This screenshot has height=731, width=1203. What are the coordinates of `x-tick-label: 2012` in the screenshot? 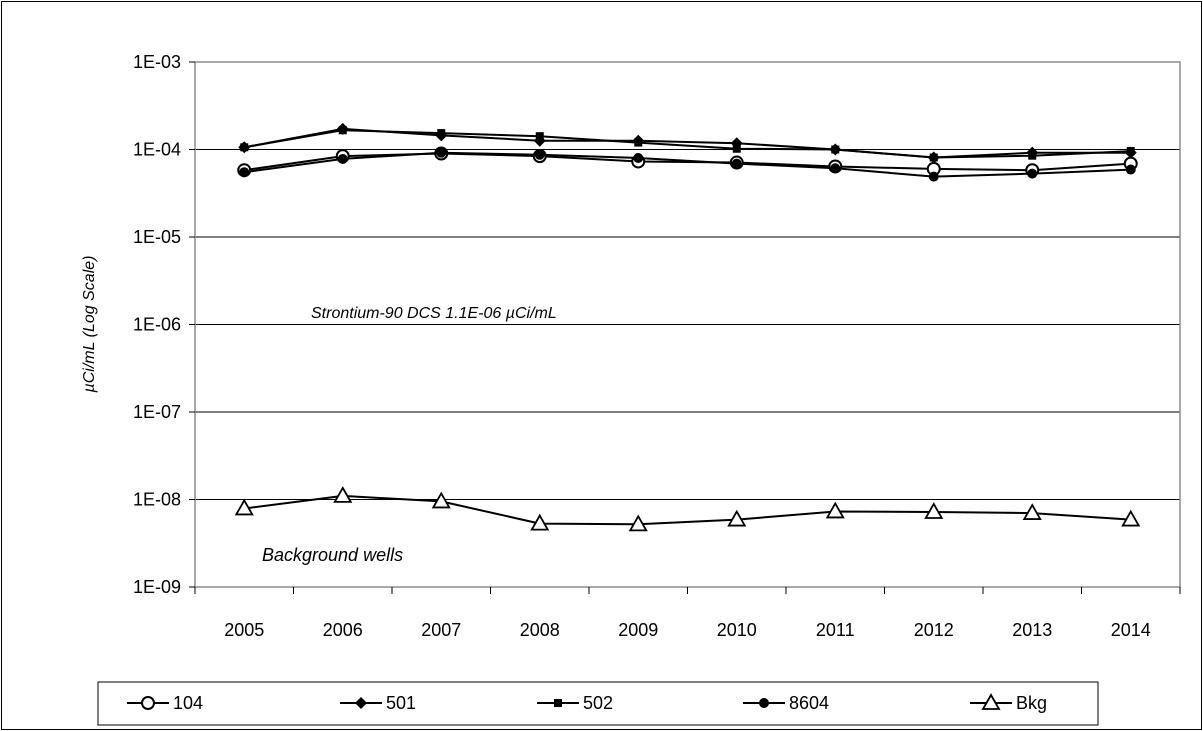 It's located at (934, 630).